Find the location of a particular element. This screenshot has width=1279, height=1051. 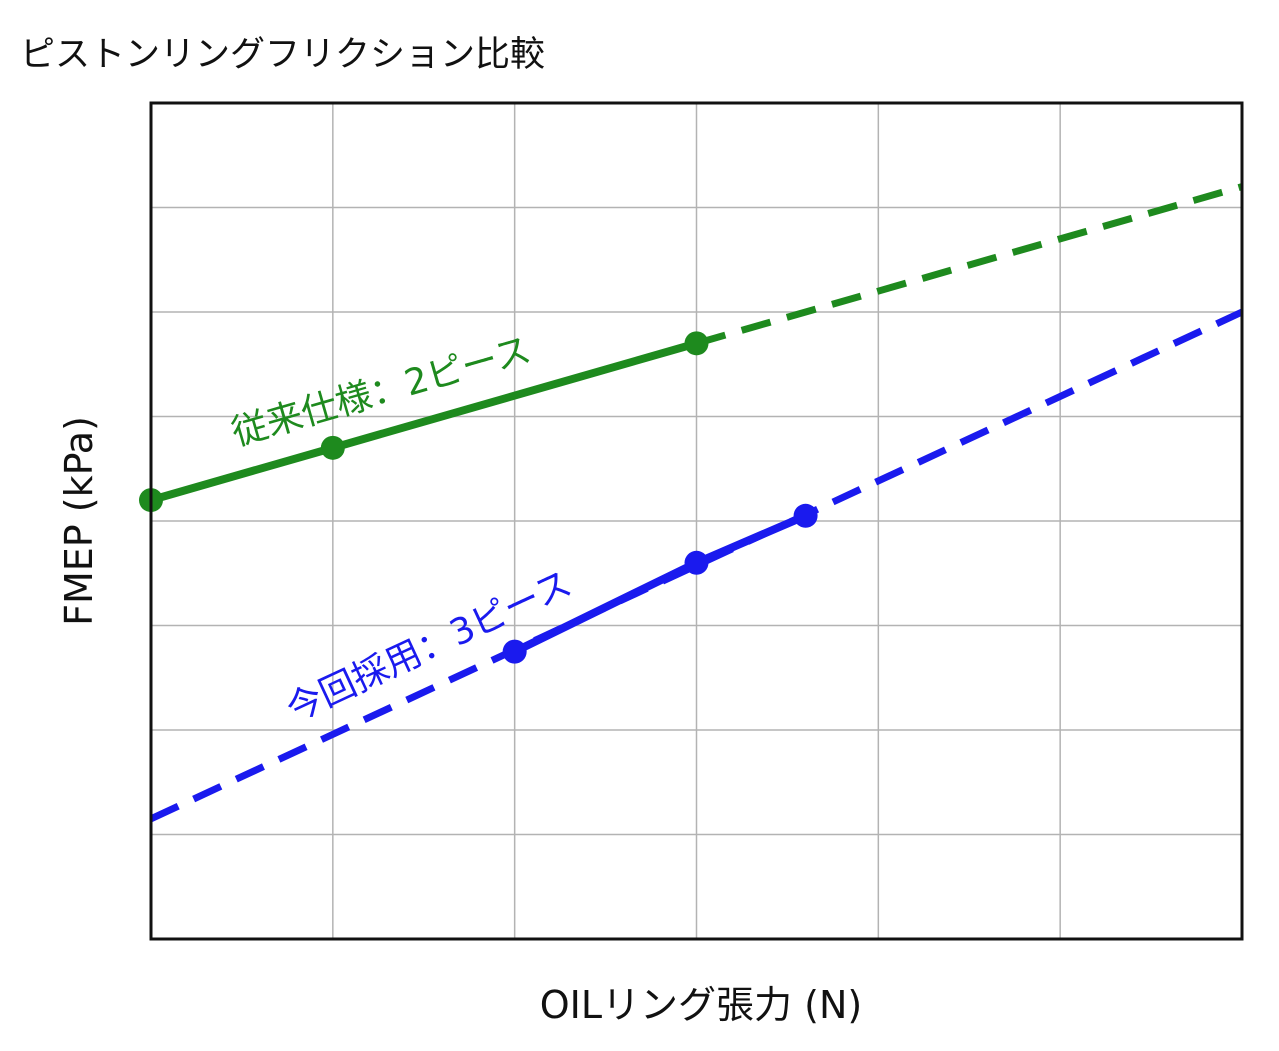

chart-title: ピストンリングフリクション比較 is located at coordinates (282, 55).